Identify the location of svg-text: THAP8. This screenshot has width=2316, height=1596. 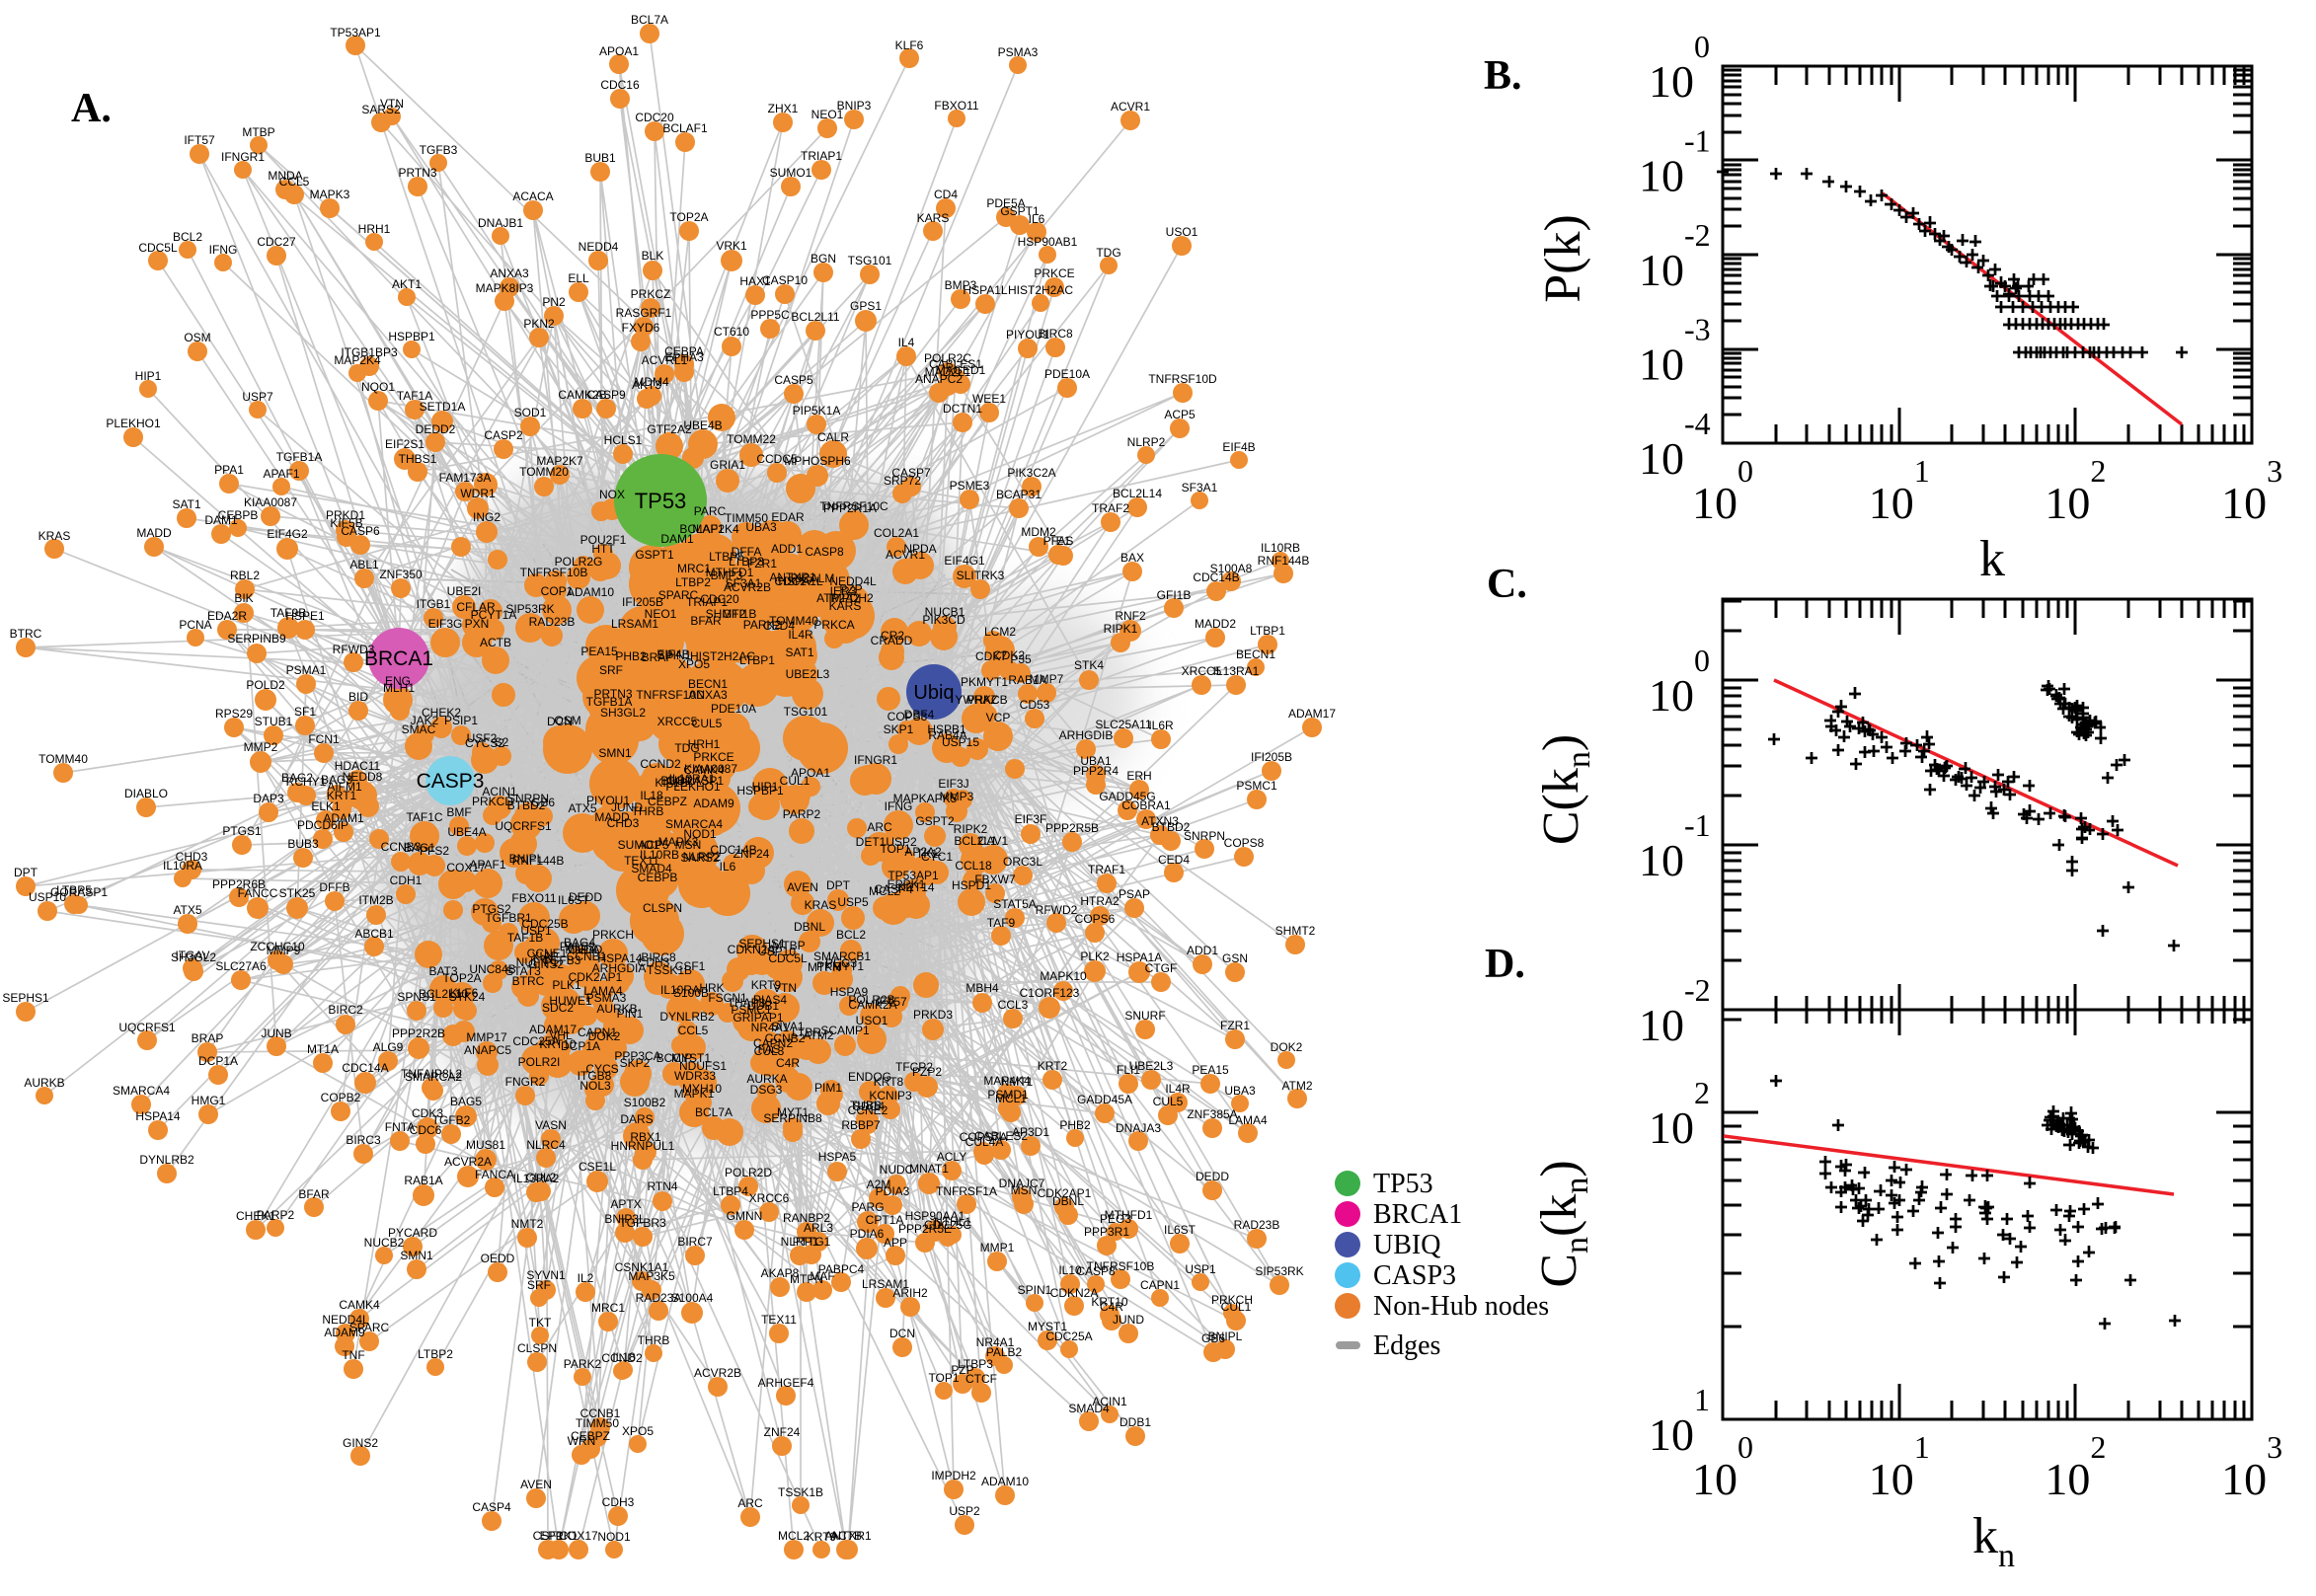
(747, 1003).